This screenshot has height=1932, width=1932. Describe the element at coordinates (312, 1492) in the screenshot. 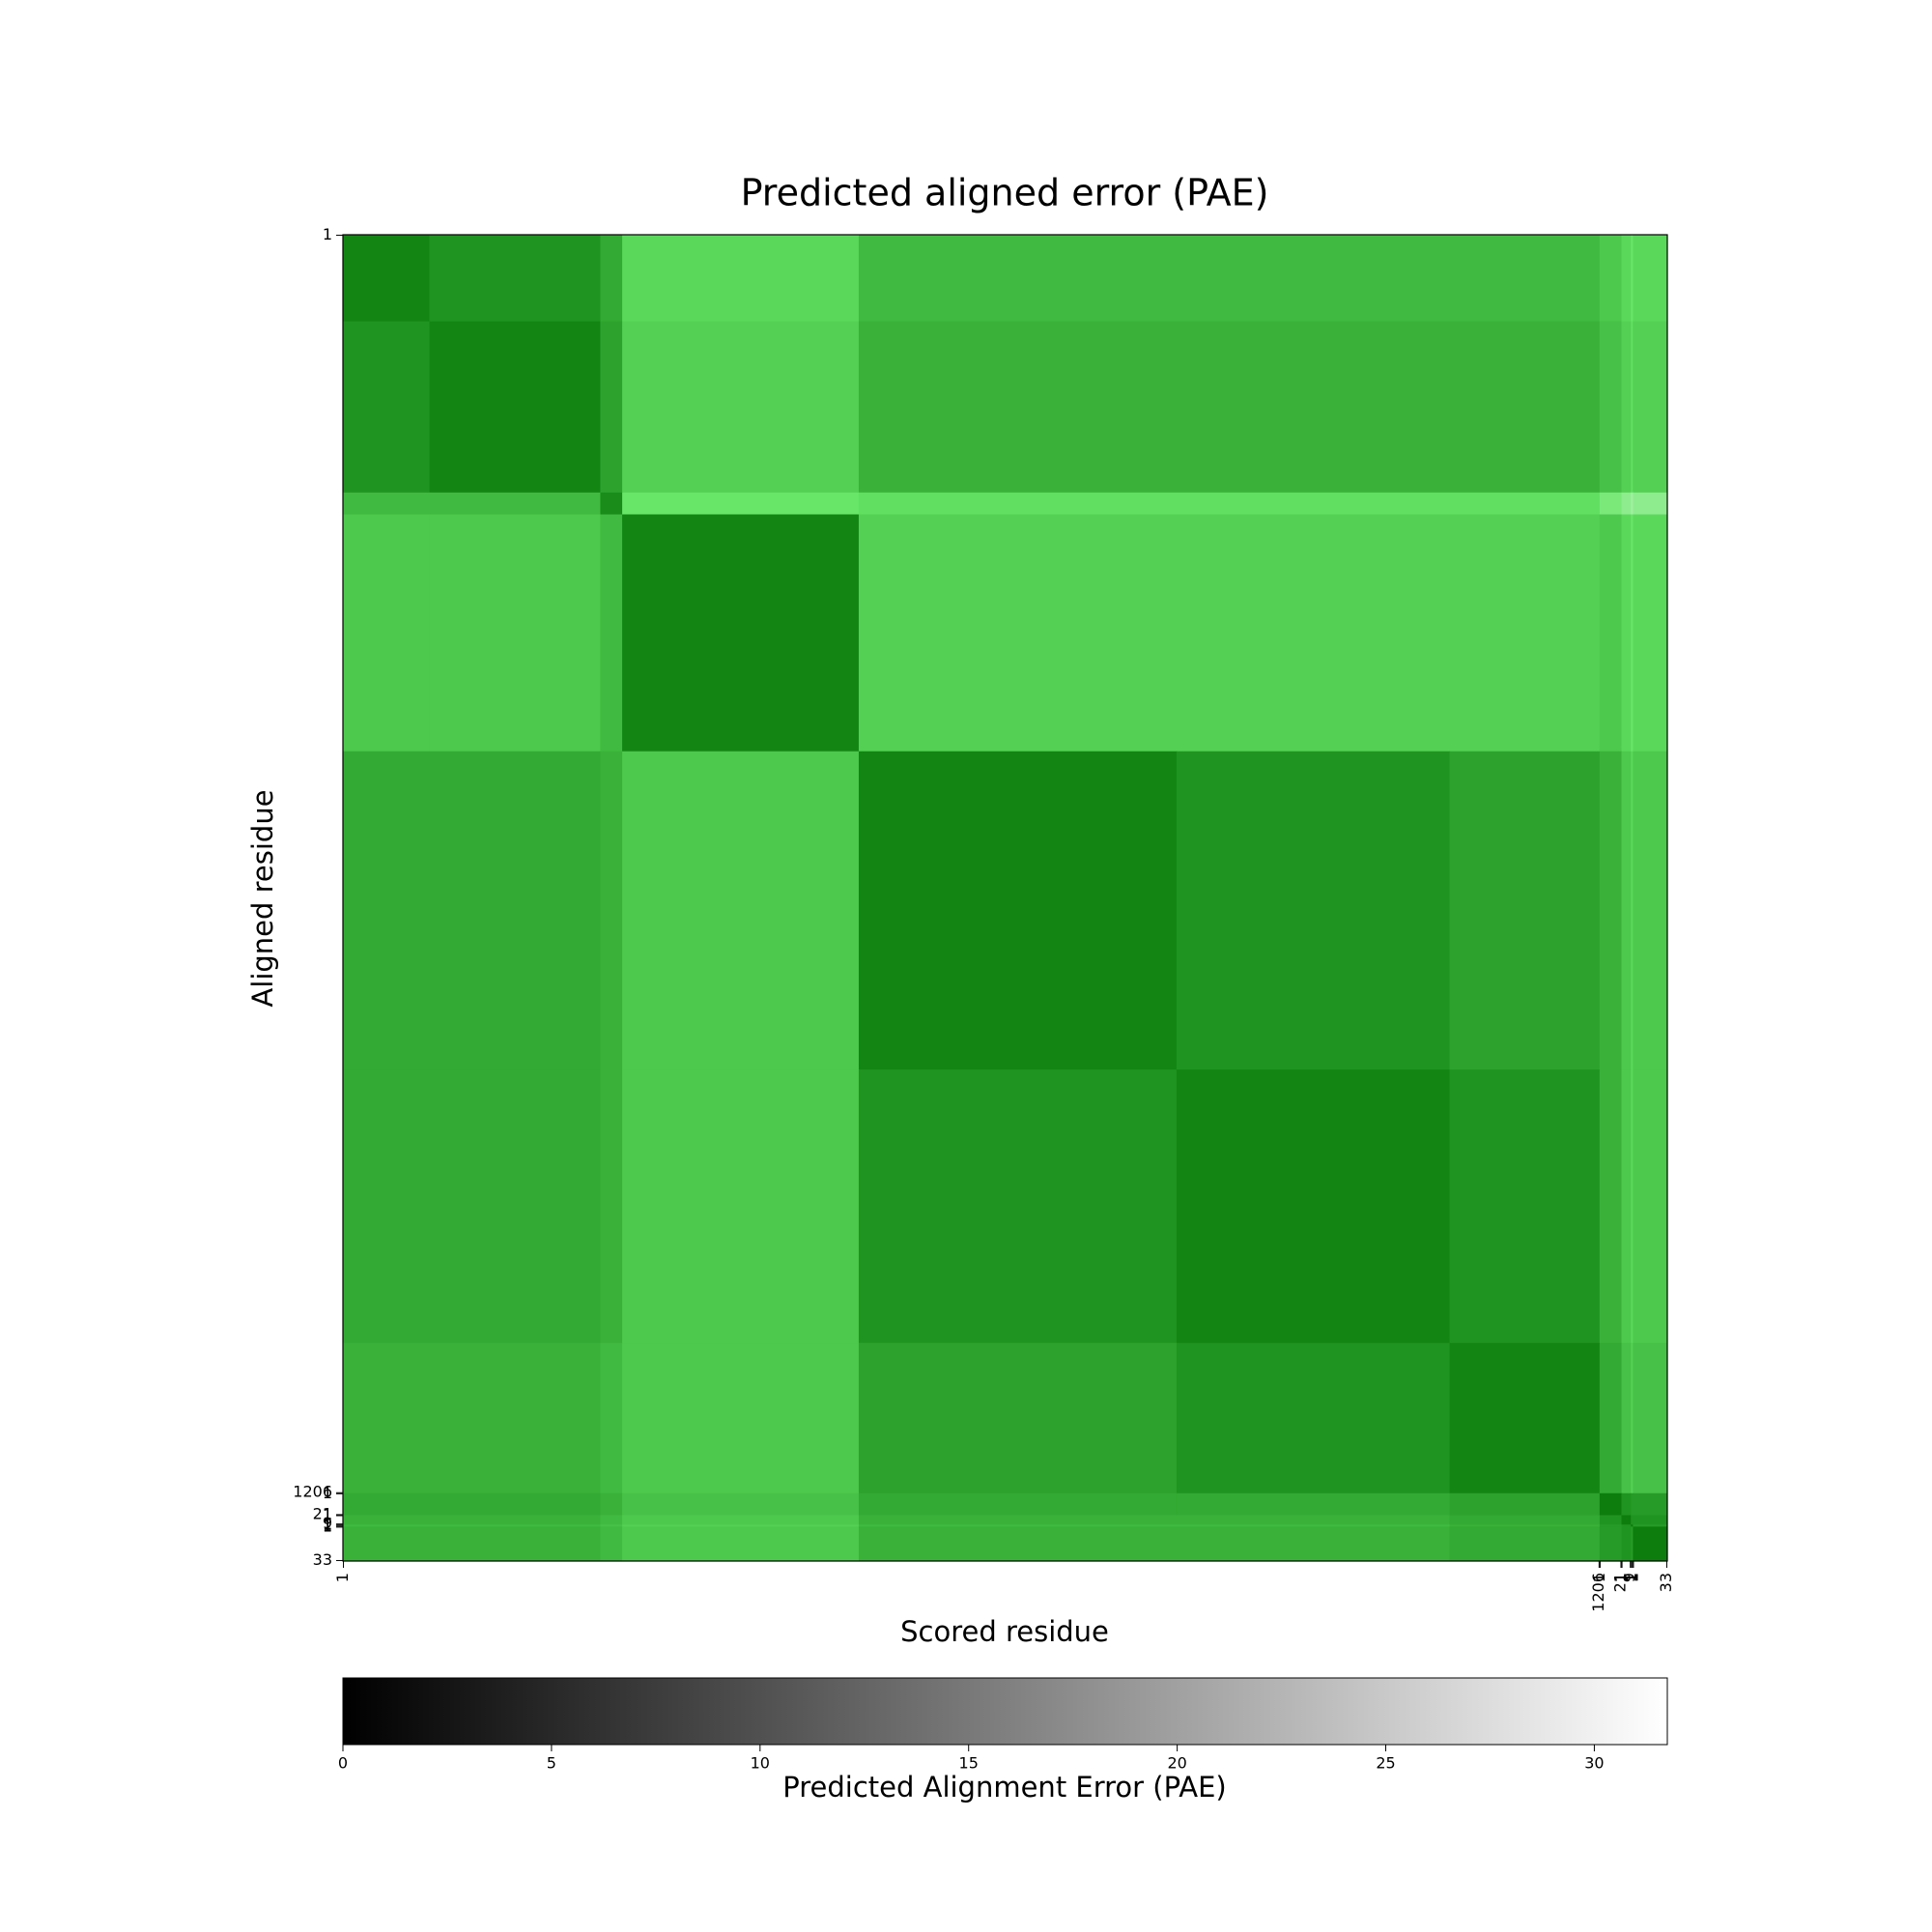

I see `y-tick-label: 1206` at that location.